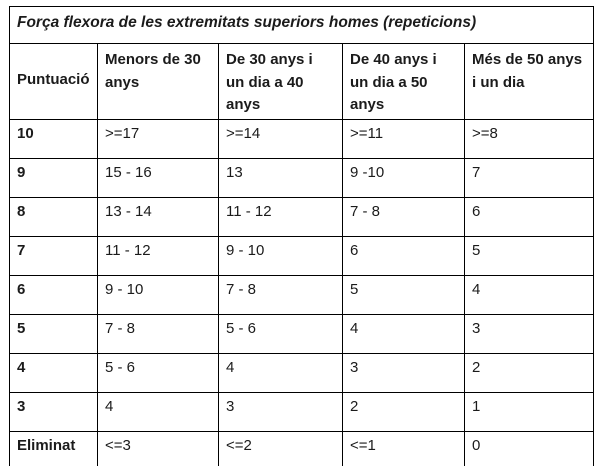  Describe the element at coordinates (529, 448) in the screenshot. I see `table-cell: 0` at that location.